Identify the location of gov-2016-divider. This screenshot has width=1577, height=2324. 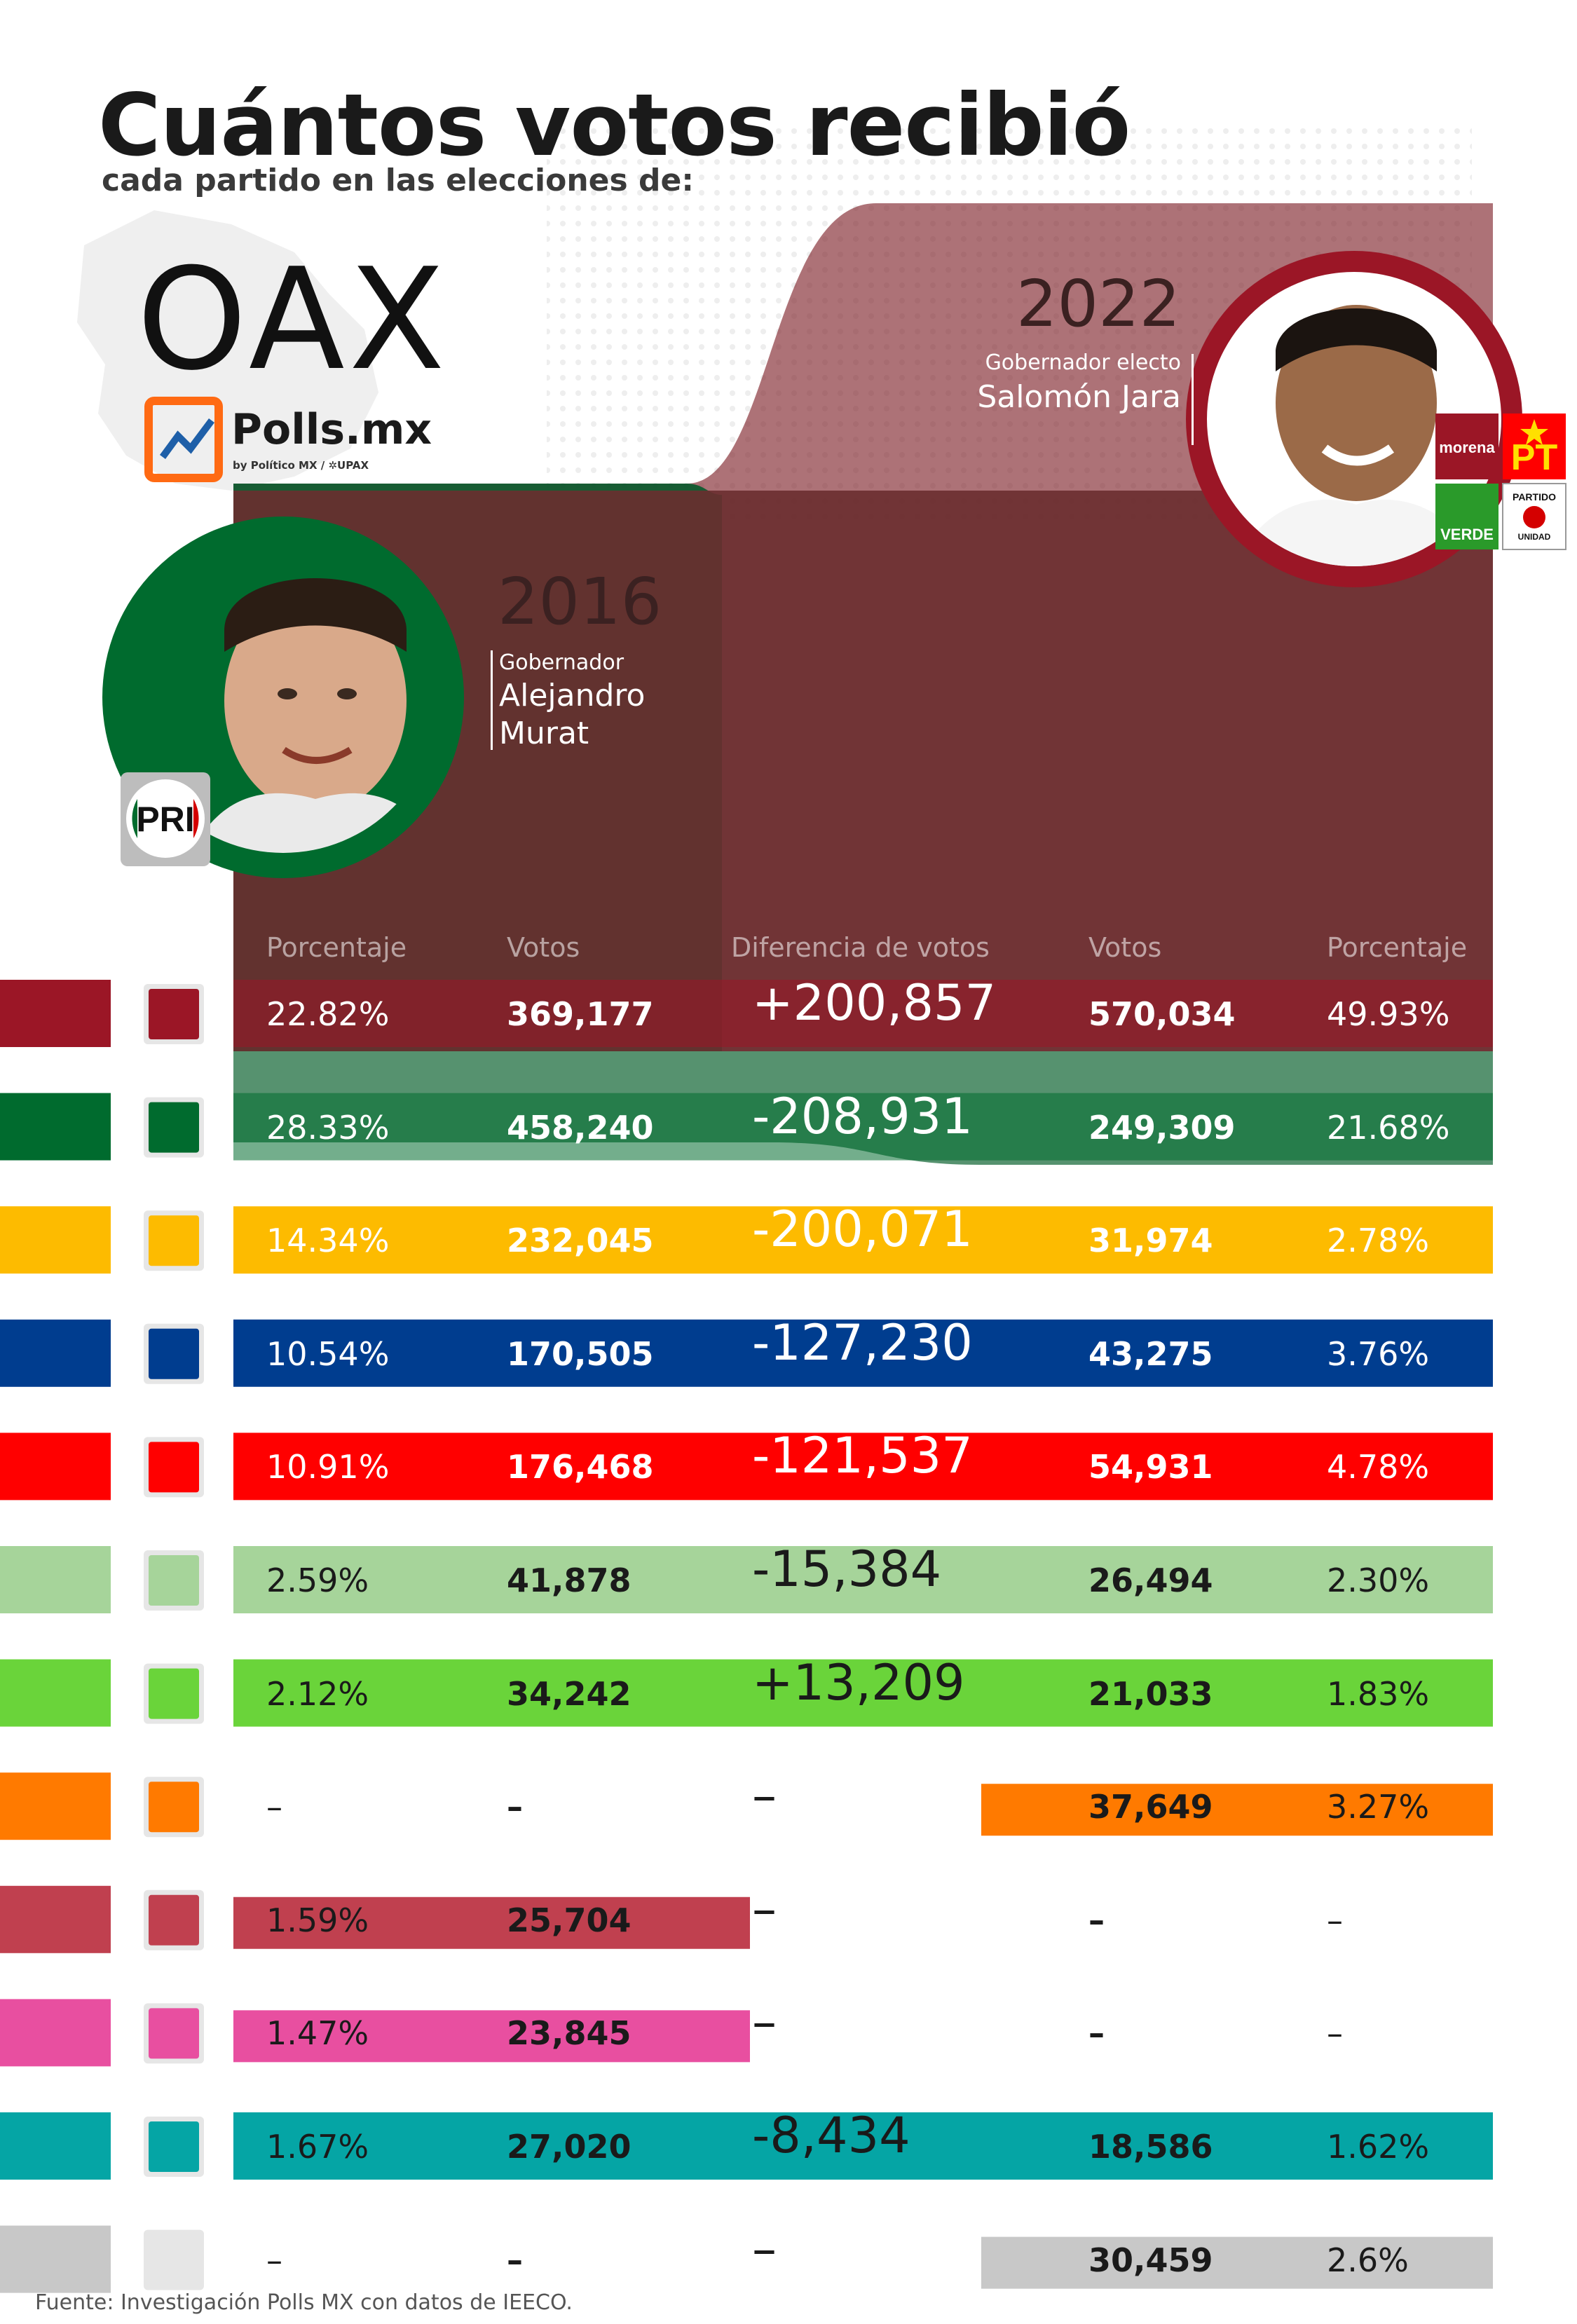
(492, 700).